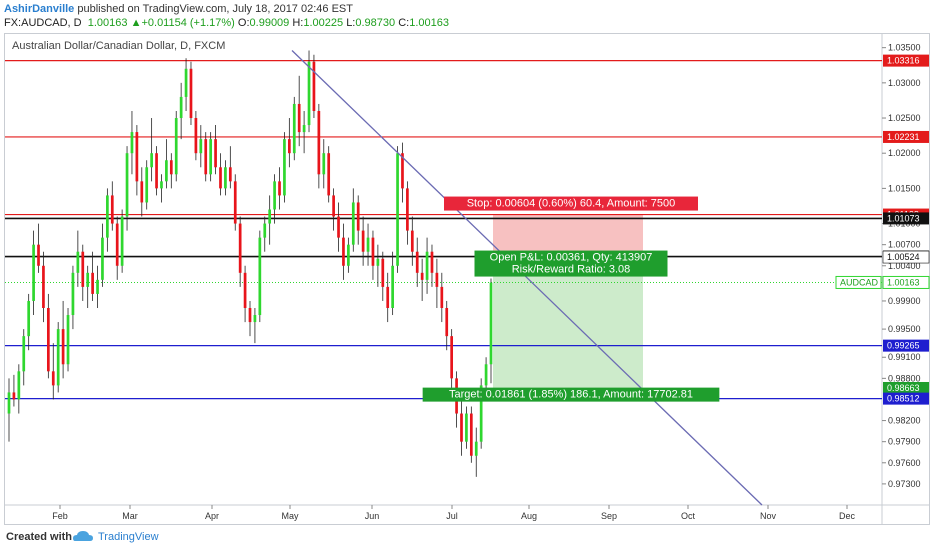  Describe the element at coordinates (351, 23) in the screenshot. I see `low-label: L:` at that location.